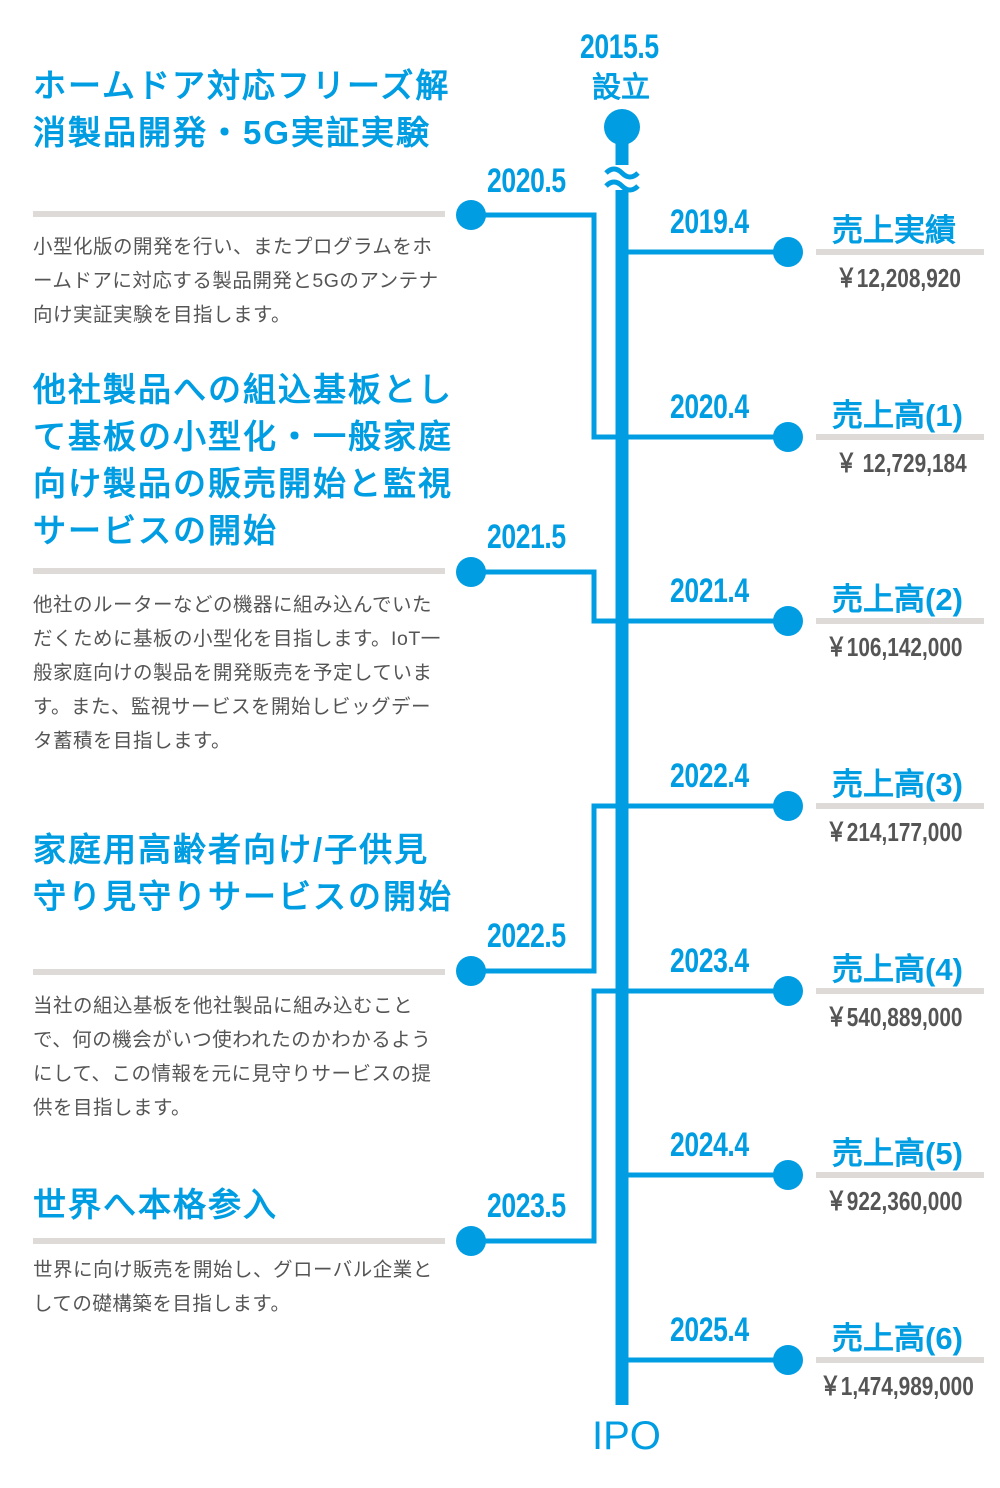 This screenshot has width=1000, height=1488. I want to click on right-year: 2019.4, so click(709, 222).